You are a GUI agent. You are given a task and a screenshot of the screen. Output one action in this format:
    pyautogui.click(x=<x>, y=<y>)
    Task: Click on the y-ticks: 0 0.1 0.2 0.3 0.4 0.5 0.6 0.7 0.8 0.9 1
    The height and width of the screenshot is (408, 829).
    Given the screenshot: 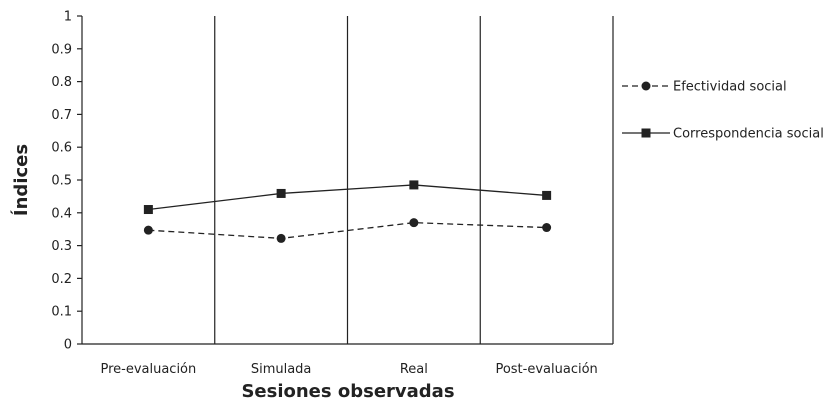 What is the action you would take?
    pyautogui.click(x=66, y=181)
    